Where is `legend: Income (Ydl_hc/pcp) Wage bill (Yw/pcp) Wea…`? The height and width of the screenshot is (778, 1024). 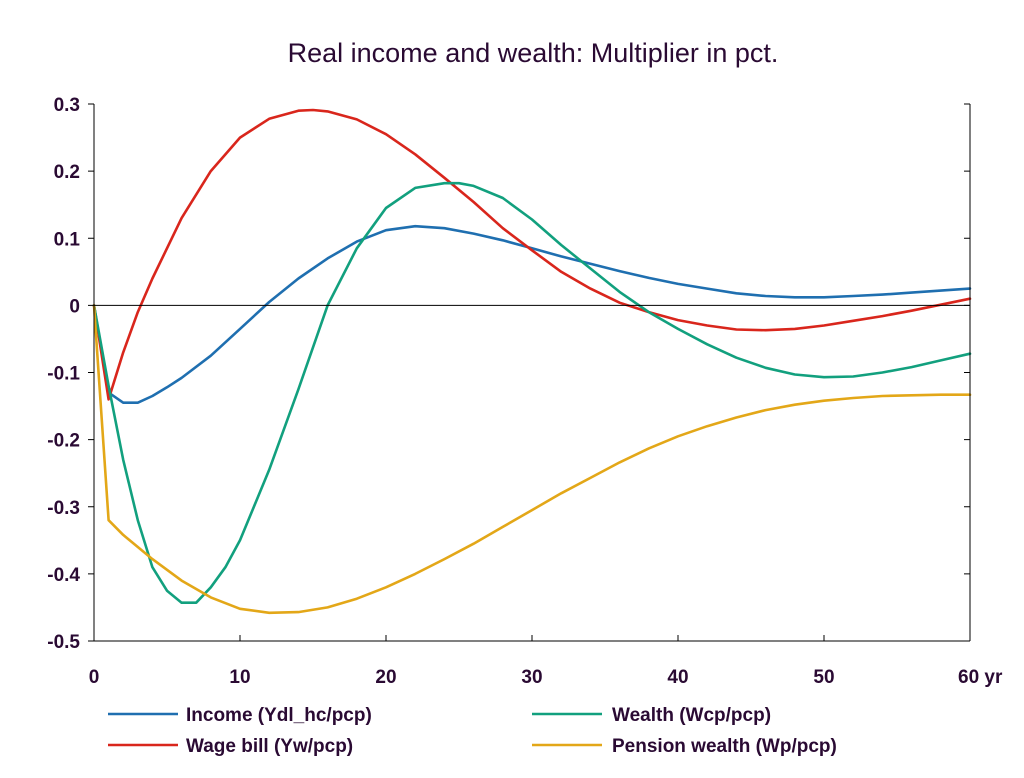 legend: Income (Ydl_hc/pcp) Wage bill (Yw/pcp) Wea… is located at coordinates (472, 731).